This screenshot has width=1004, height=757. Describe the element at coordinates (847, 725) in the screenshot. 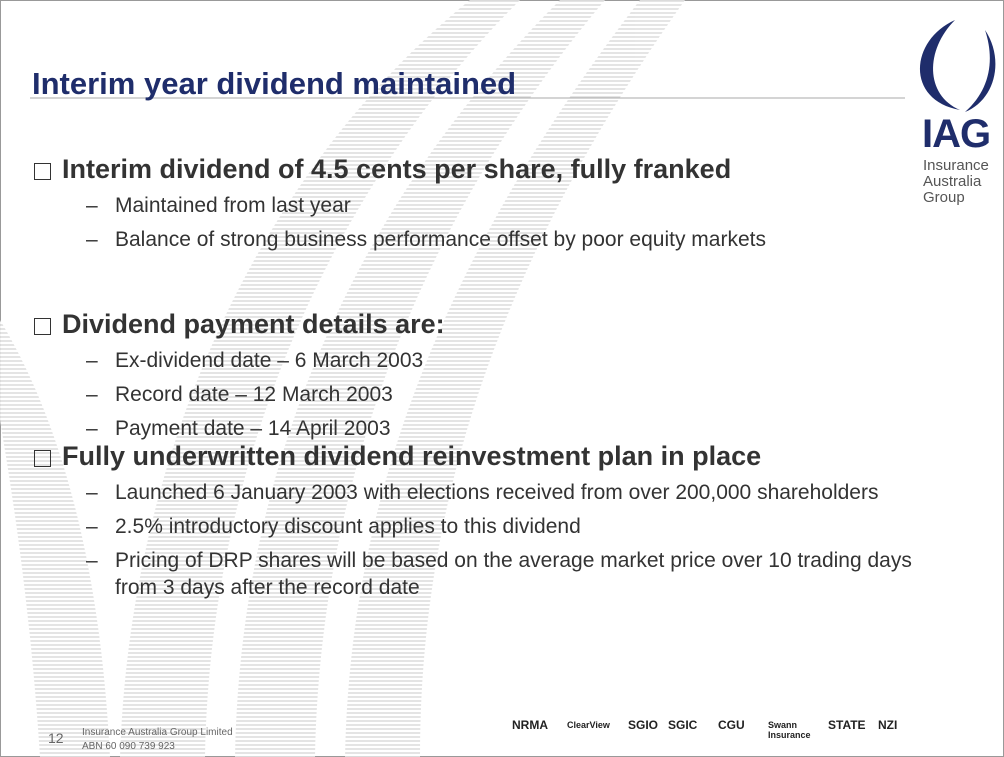

I see `brand-logo: STATE` at that location.